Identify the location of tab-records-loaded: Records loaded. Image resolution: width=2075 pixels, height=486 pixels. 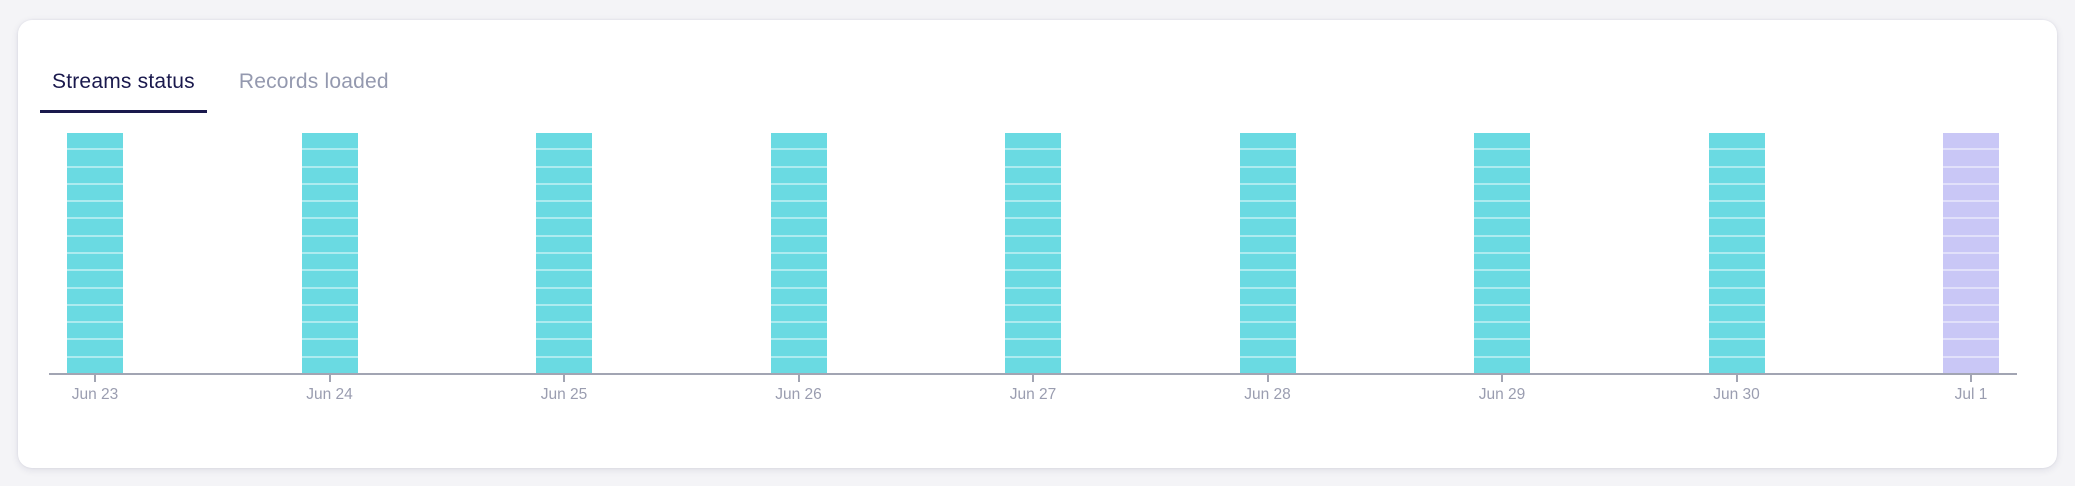
(314, 91).